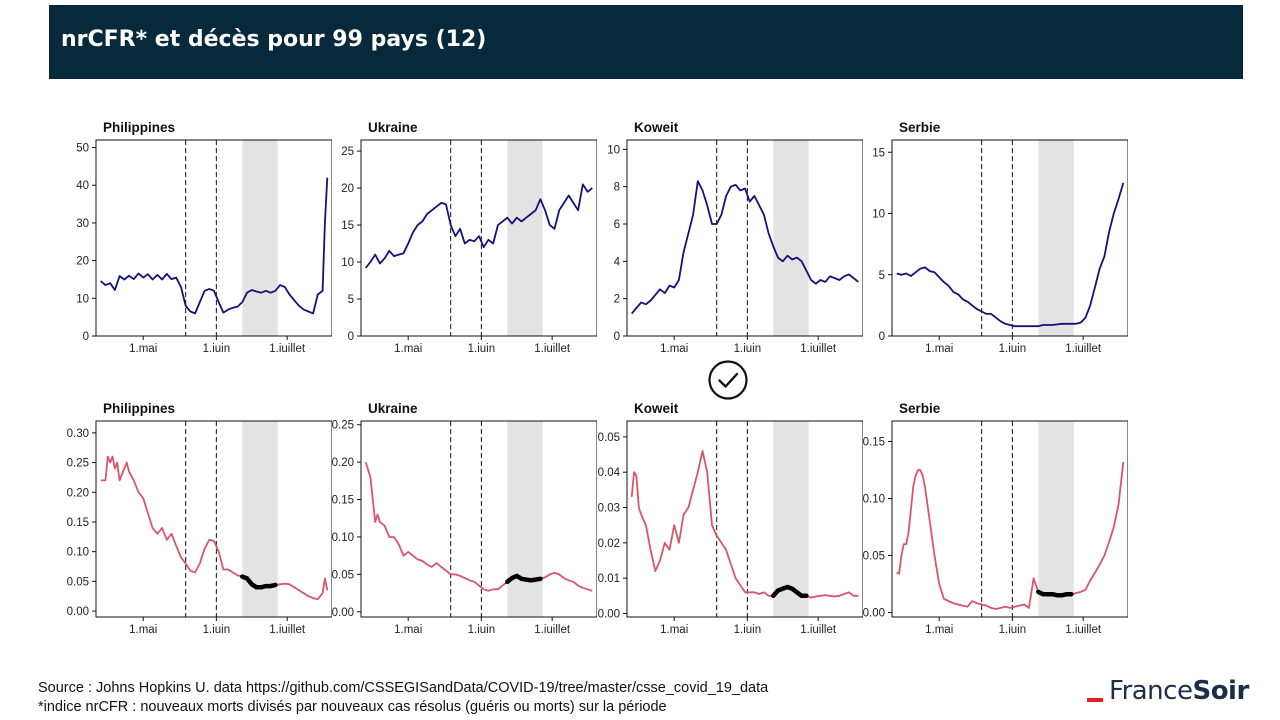  Describe the element at coordinates (1220, 691) in the screenshot. I see `logo-text-soir: Soir` at that location.